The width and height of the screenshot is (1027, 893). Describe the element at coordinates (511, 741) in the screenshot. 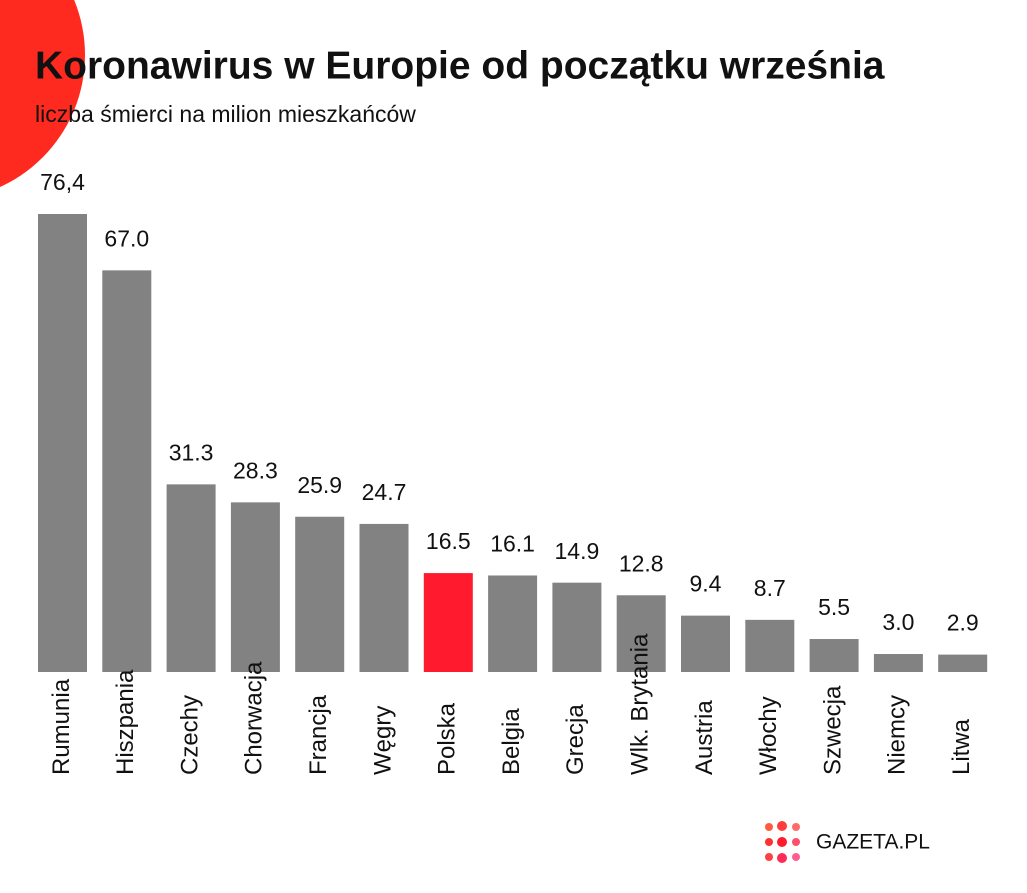

I see `x-tick-label: Belgia` at that location.